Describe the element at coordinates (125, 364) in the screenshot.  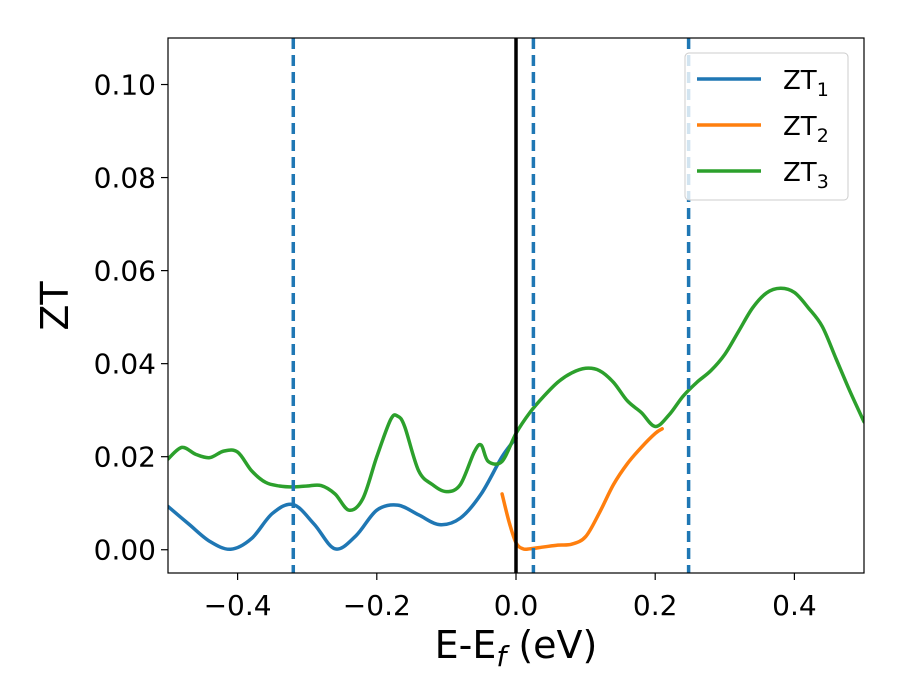
I see `y-tick-label: 0.04` at that location.